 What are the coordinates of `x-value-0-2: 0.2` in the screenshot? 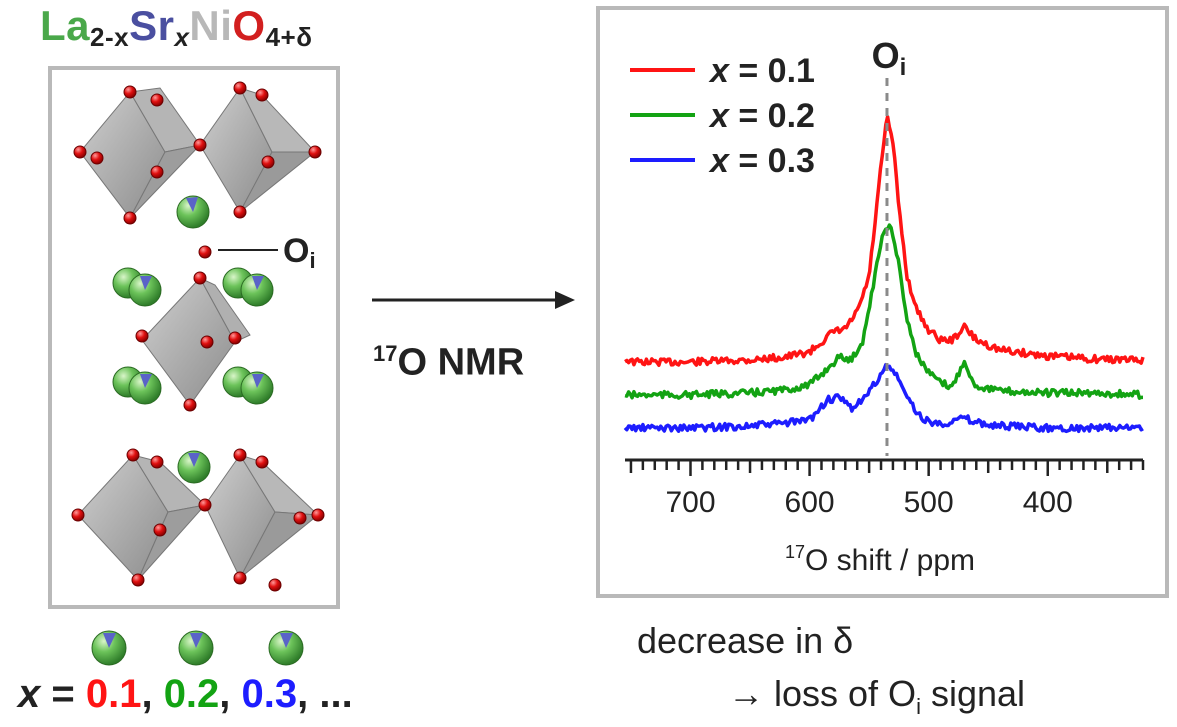 It's located at (191, 694).